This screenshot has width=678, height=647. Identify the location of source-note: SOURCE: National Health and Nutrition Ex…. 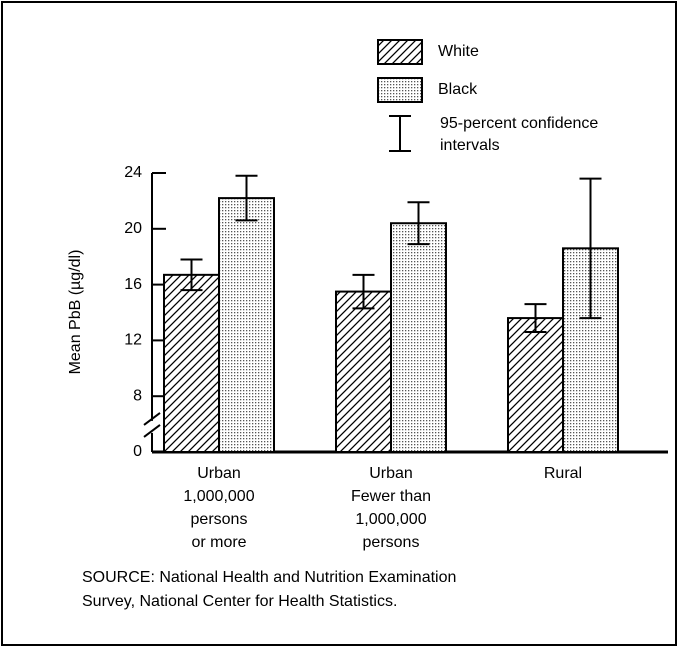
(269, 577).